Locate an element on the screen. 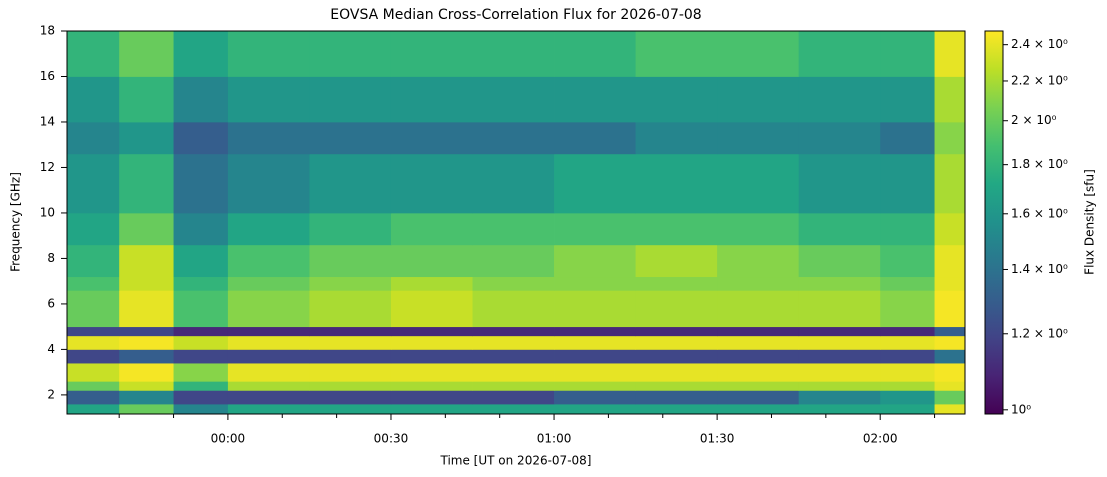 The width and height of the screenshot is (1107, 477). colorbar is located at coordinates (994, 222).